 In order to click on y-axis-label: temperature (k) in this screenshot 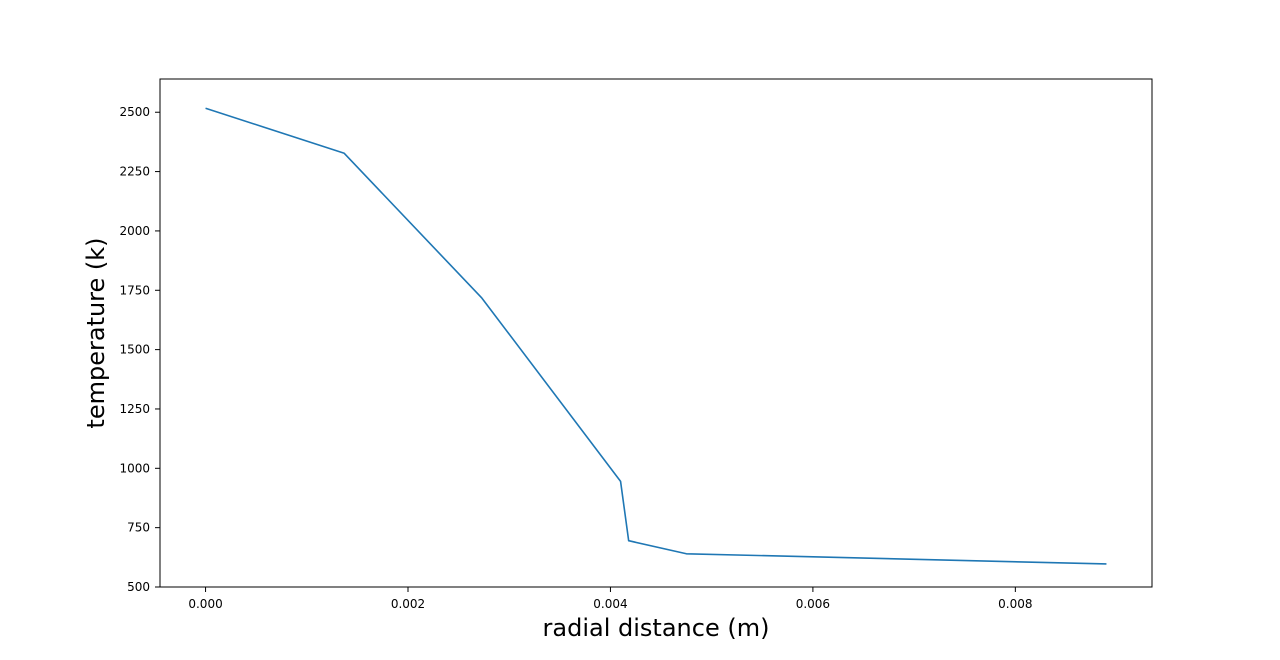, I will do `click(96, 332)`.